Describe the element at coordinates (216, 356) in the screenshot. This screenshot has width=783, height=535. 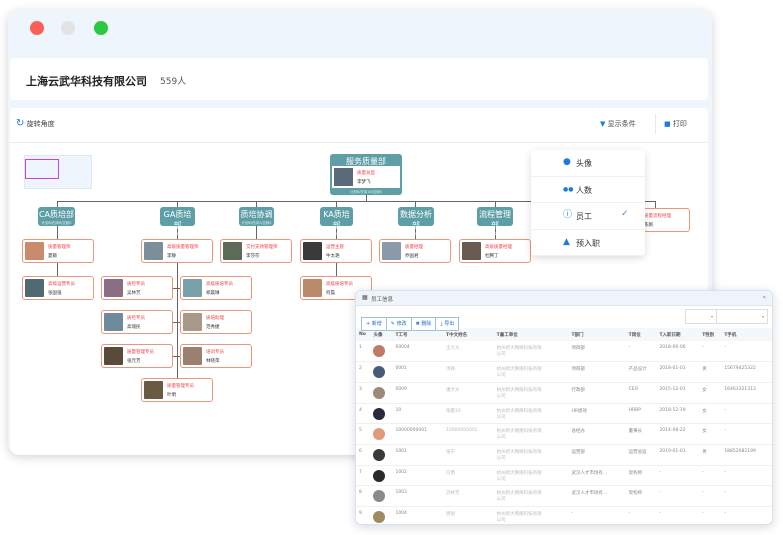
I see `person-card: 培训专员 林晓萍` at that location.